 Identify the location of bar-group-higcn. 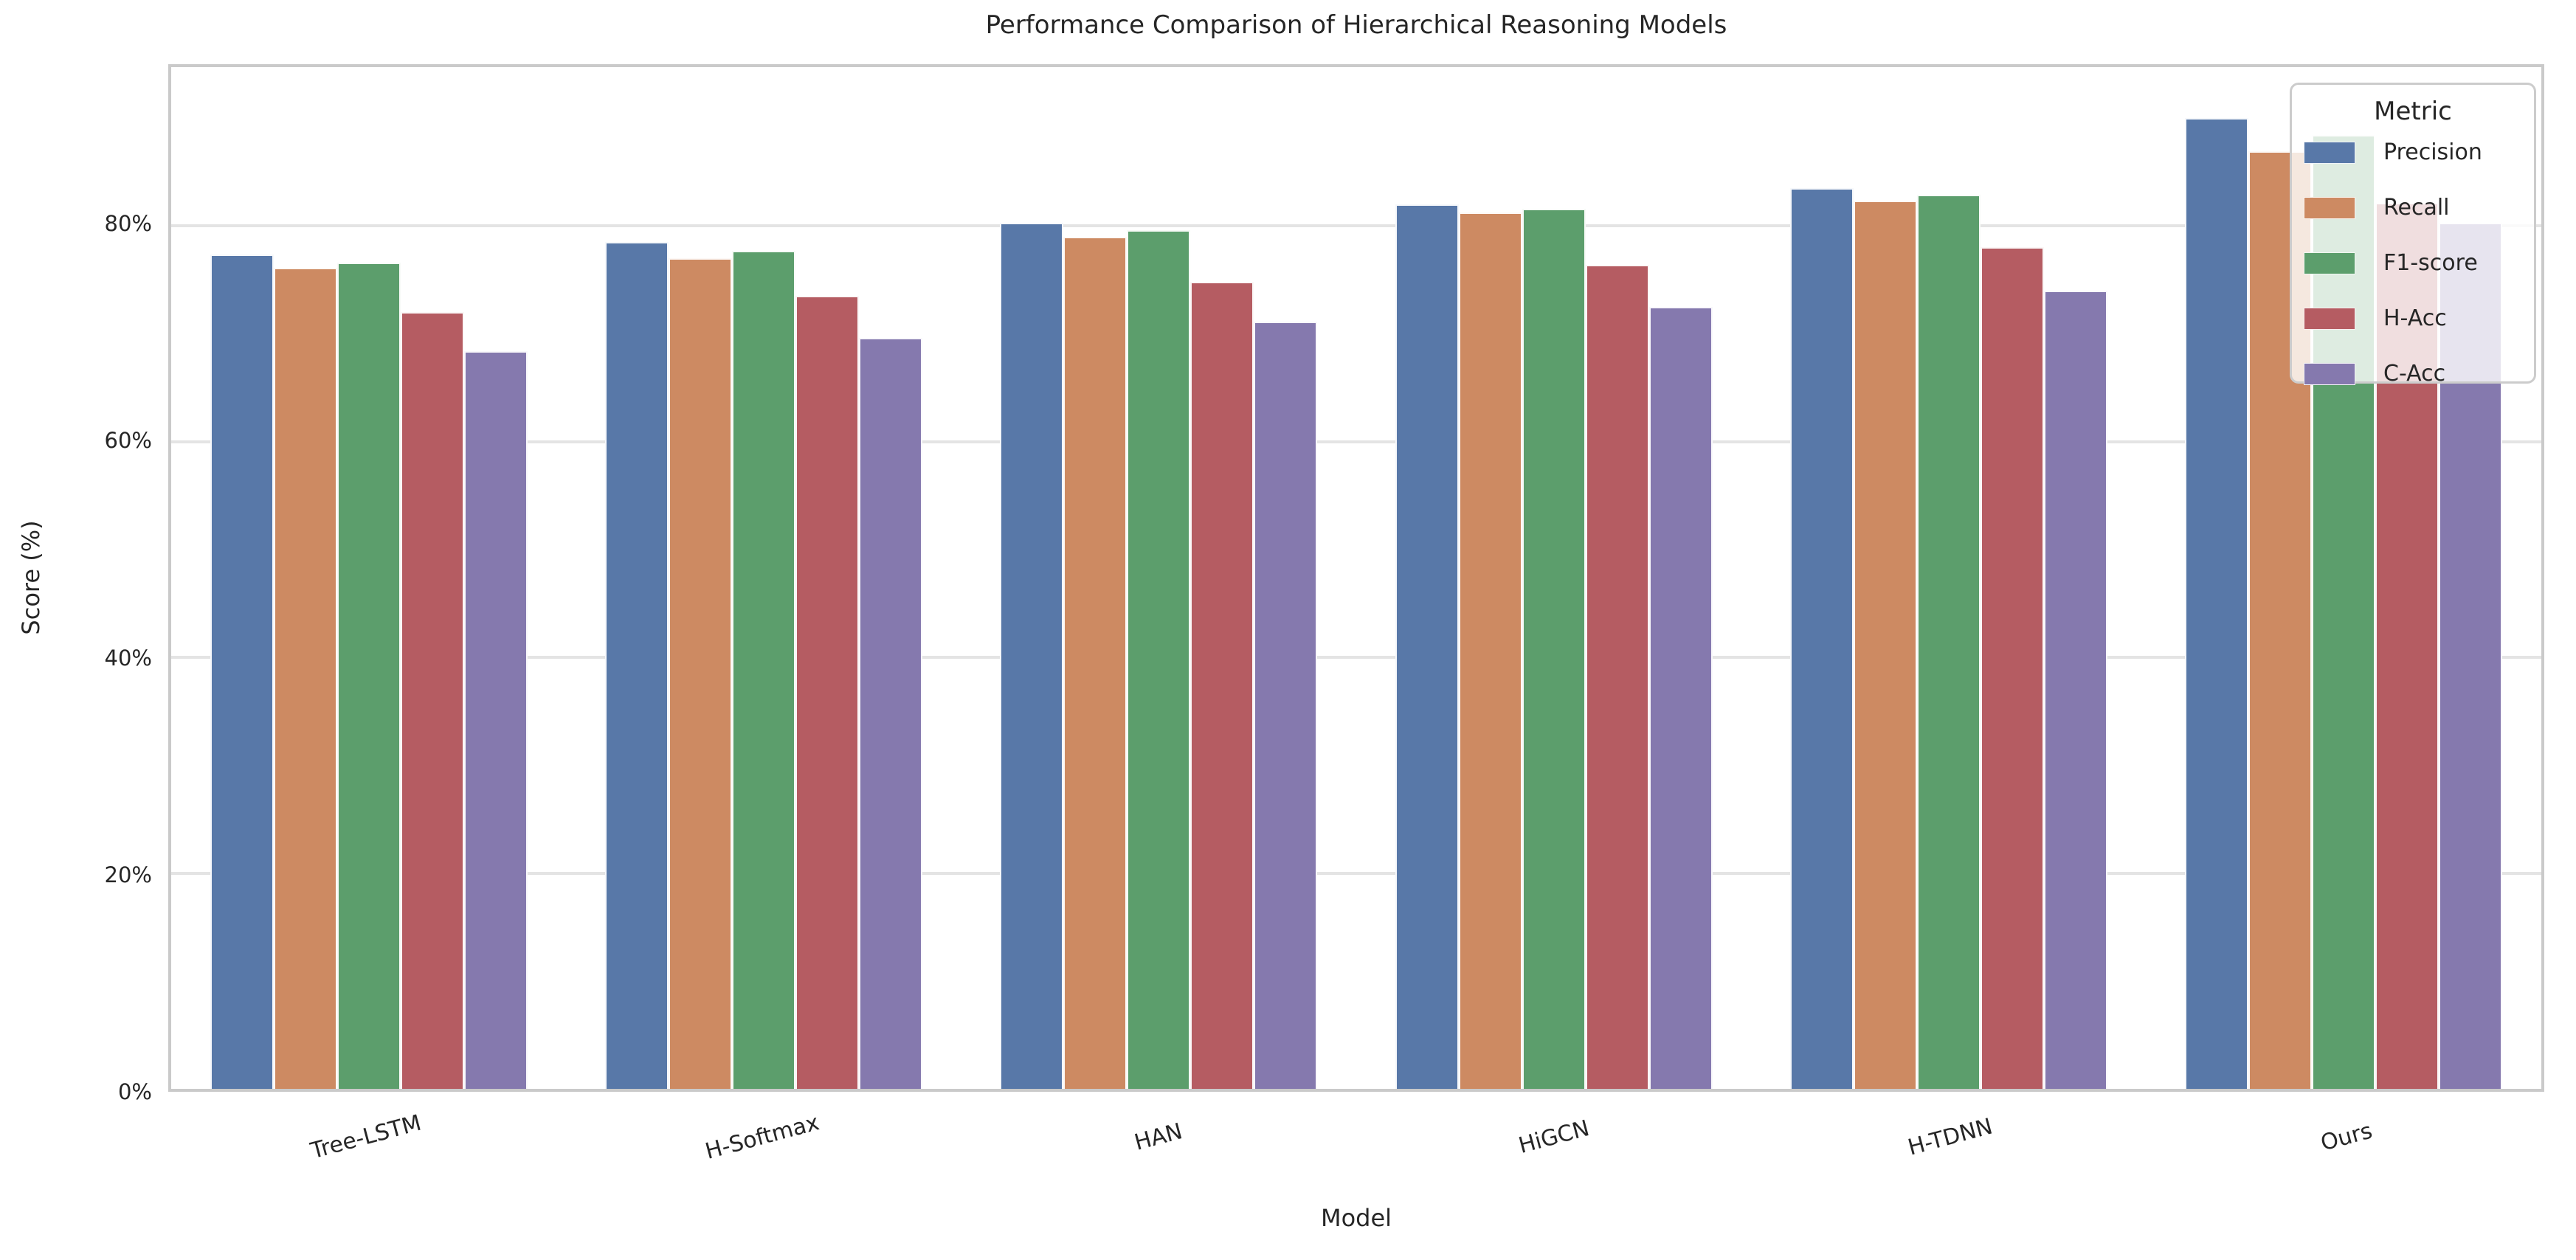
(1553, 578).